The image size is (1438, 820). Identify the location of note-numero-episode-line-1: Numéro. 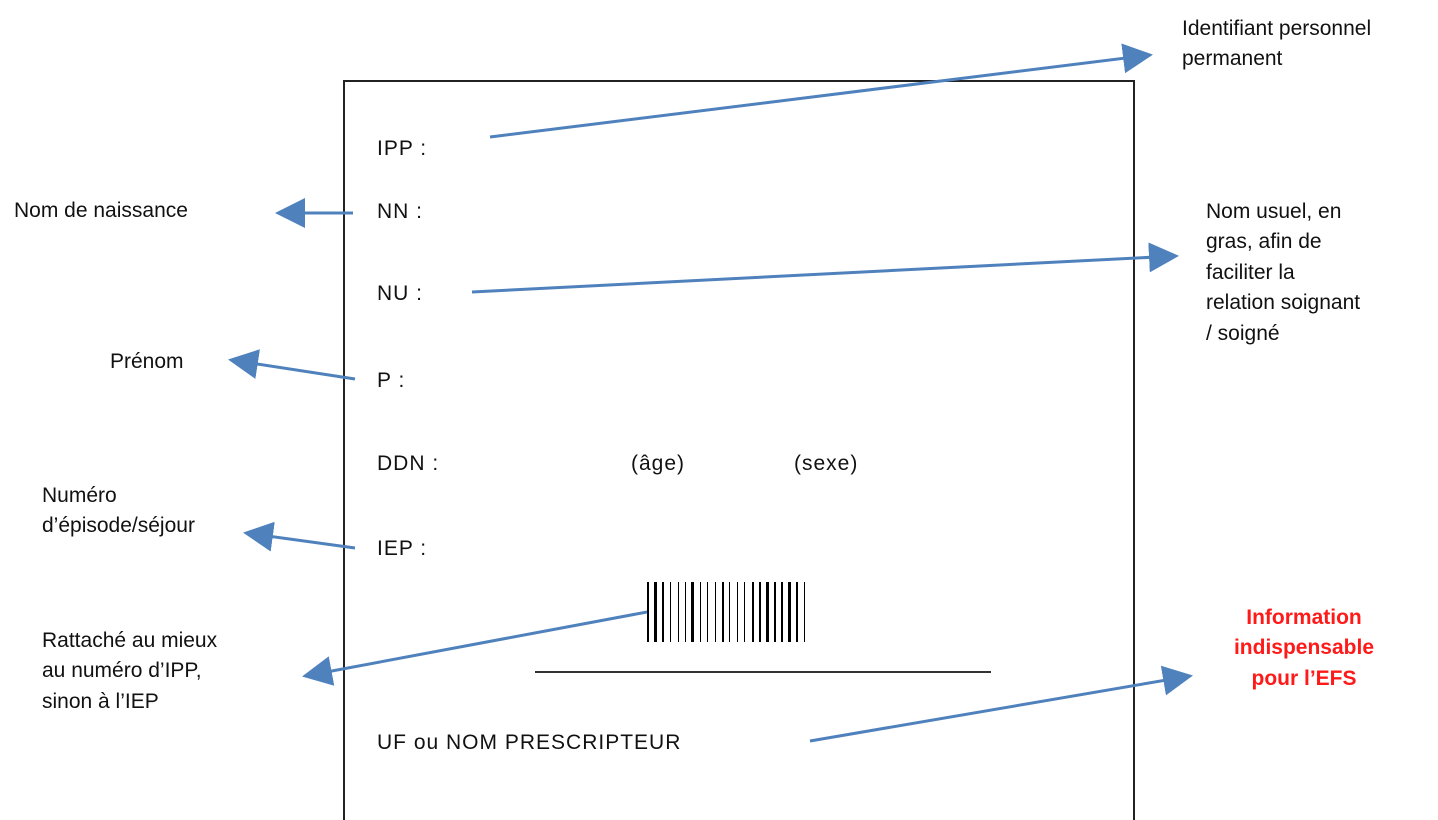
(79, 495).